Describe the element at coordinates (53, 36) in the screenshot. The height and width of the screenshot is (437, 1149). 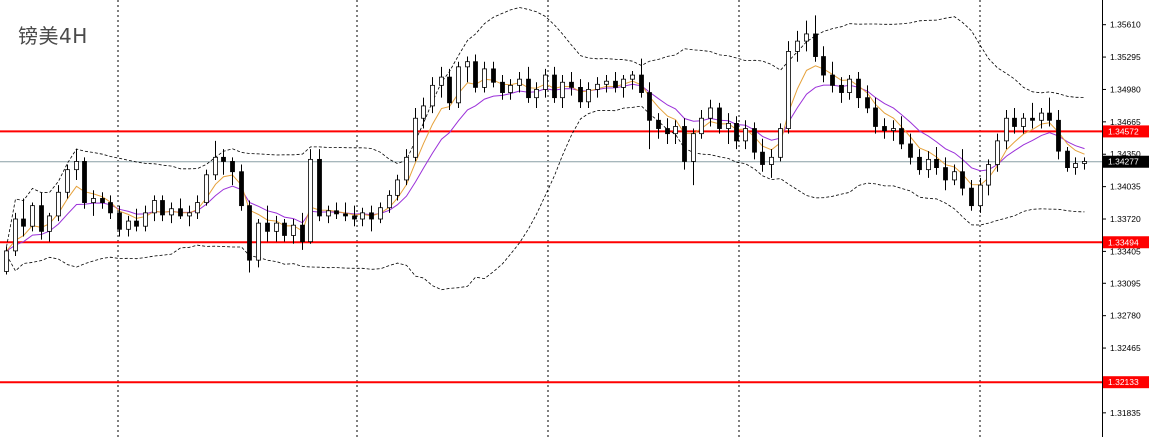
I see `chart-title: 镑美4H` at that location.